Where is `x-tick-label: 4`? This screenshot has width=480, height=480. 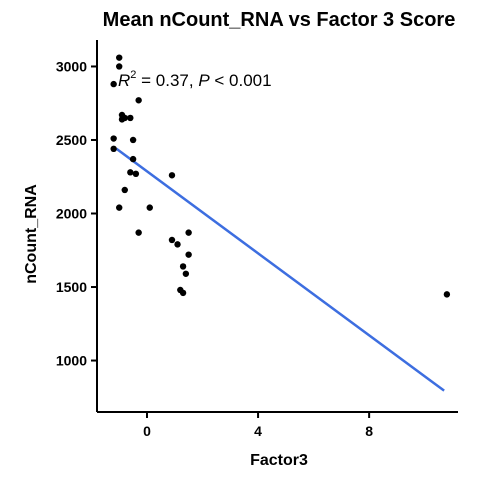
x-tick-label: 4 is located at coordinates (258, 431).